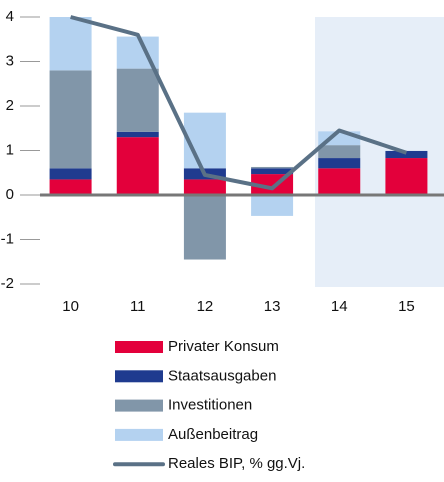 This screenshot has width=444, height=482. Describe the element at coordinates (339, 306) in the screenshot. I see `x-tick-label: 14` at that location.